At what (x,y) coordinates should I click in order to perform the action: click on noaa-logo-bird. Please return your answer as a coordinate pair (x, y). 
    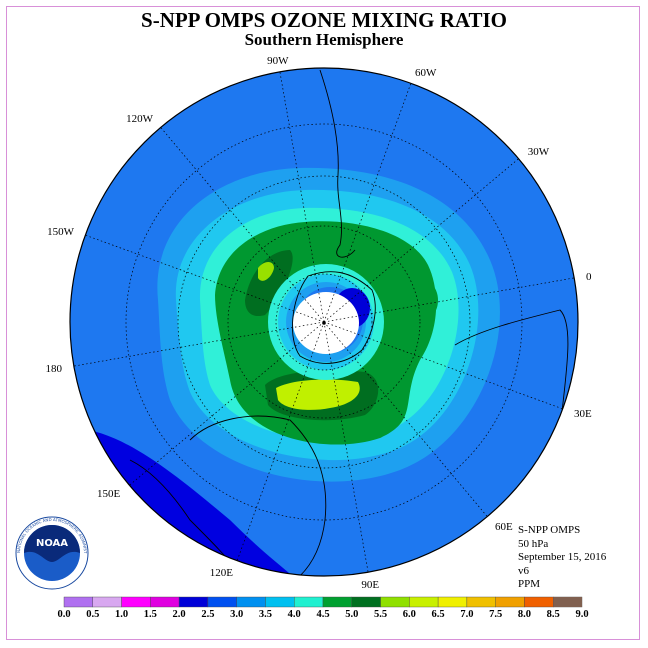
    Looking at the image, I should click on (52, 543).